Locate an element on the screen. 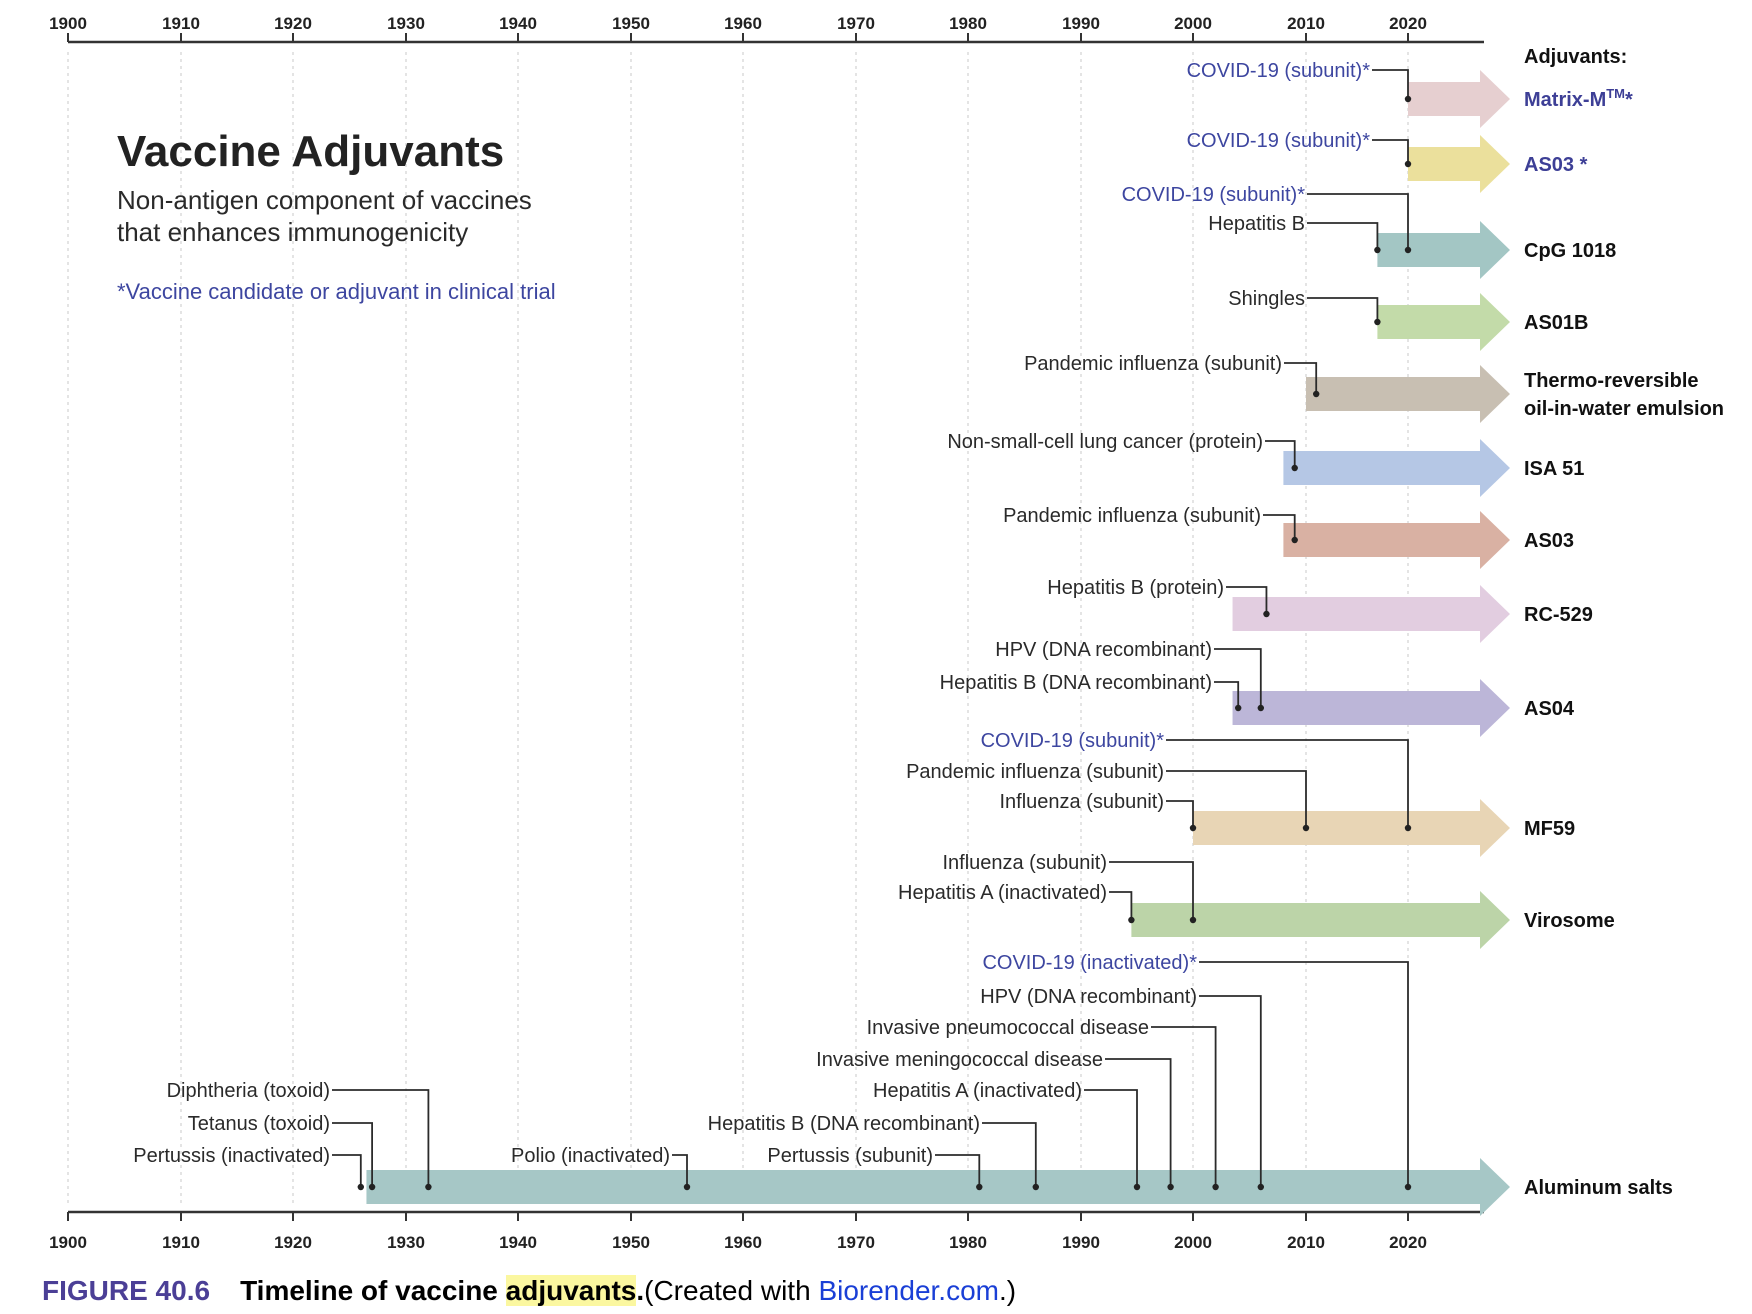 Image resolution: width=1752 pixels, height=1314 pixels. vaccine-label: COVID-19 (inactivated)* is located at coordinates (1089, 963).